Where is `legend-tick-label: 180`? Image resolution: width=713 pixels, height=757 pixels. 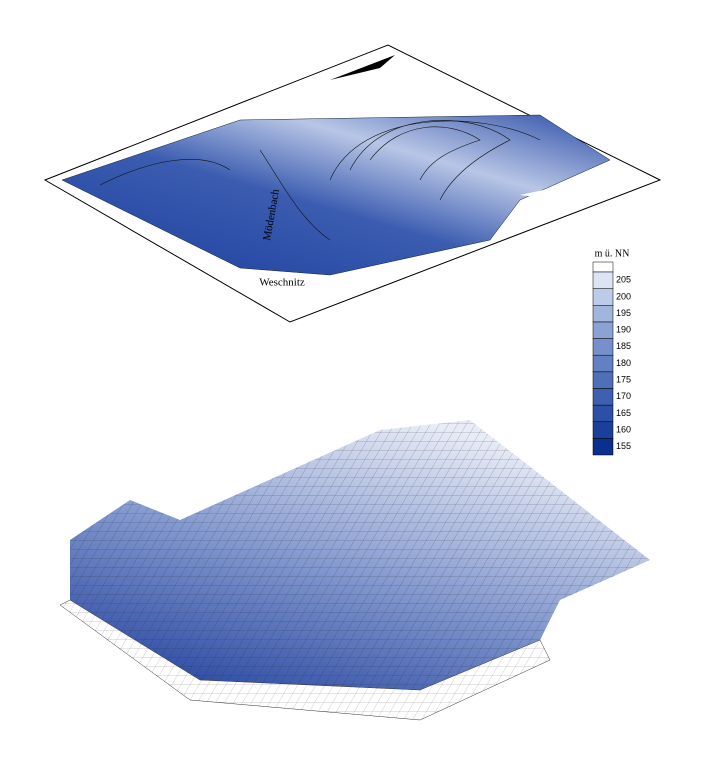
legend-tick-label: 180 is located at coordinates (623, 363).